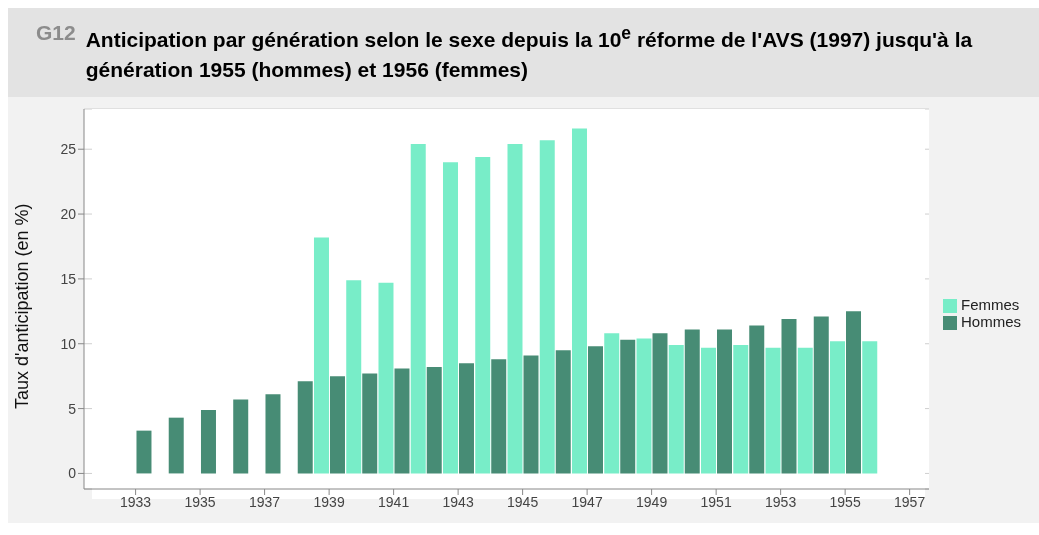 This screenshot has width=1039, height=535. Describe the element at coordinates (781, 501) in the screenshot. I see `x-tick-label: 1953` at that location.